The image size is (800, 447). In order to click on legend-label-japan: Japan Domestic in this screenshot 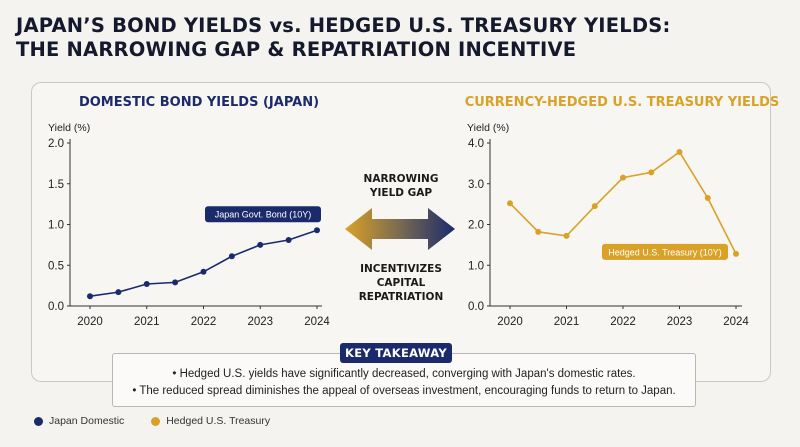, I will do `click(87, 421)`.